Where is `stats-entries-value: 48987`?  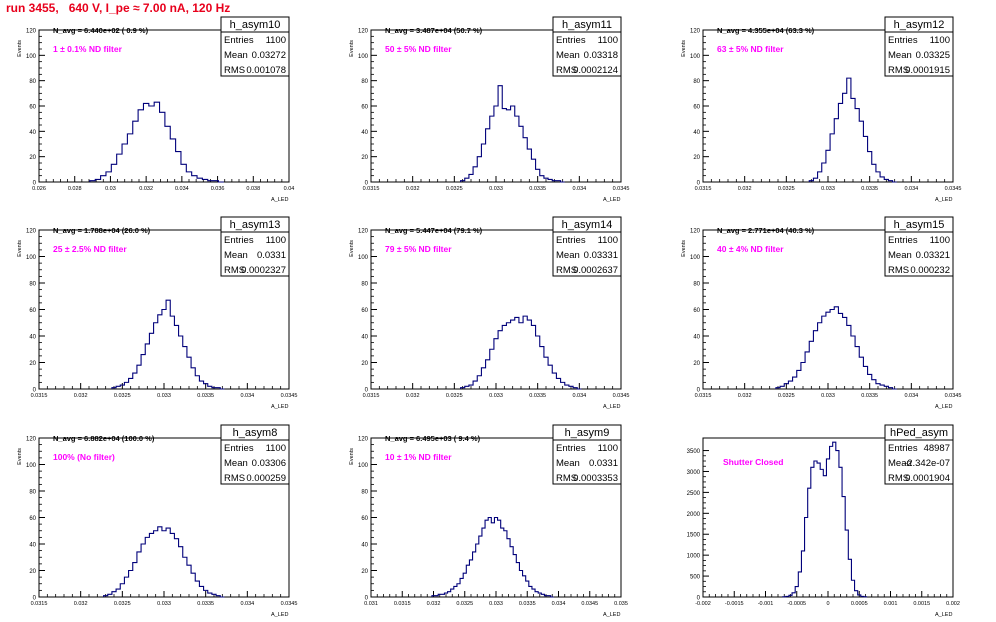 stats-entries-value: 48987 is located at coordinates (937, 448).